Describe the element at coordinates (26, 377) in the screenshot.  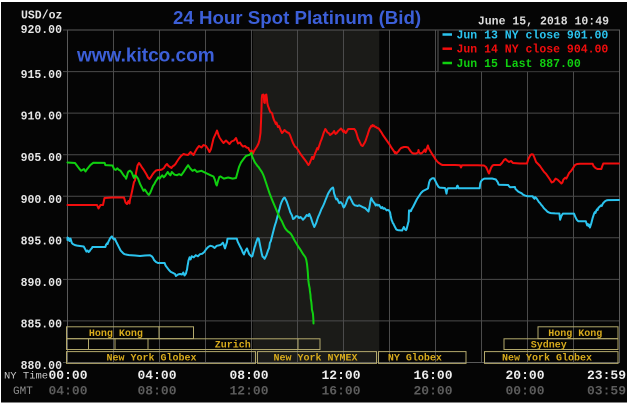
I see `svg-text: NY Time` at that location.